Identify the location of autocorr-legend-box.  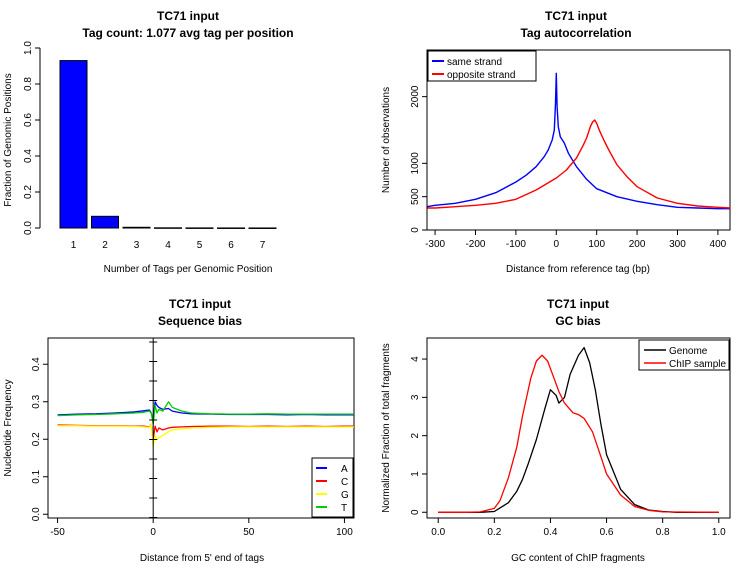
(482, 66).